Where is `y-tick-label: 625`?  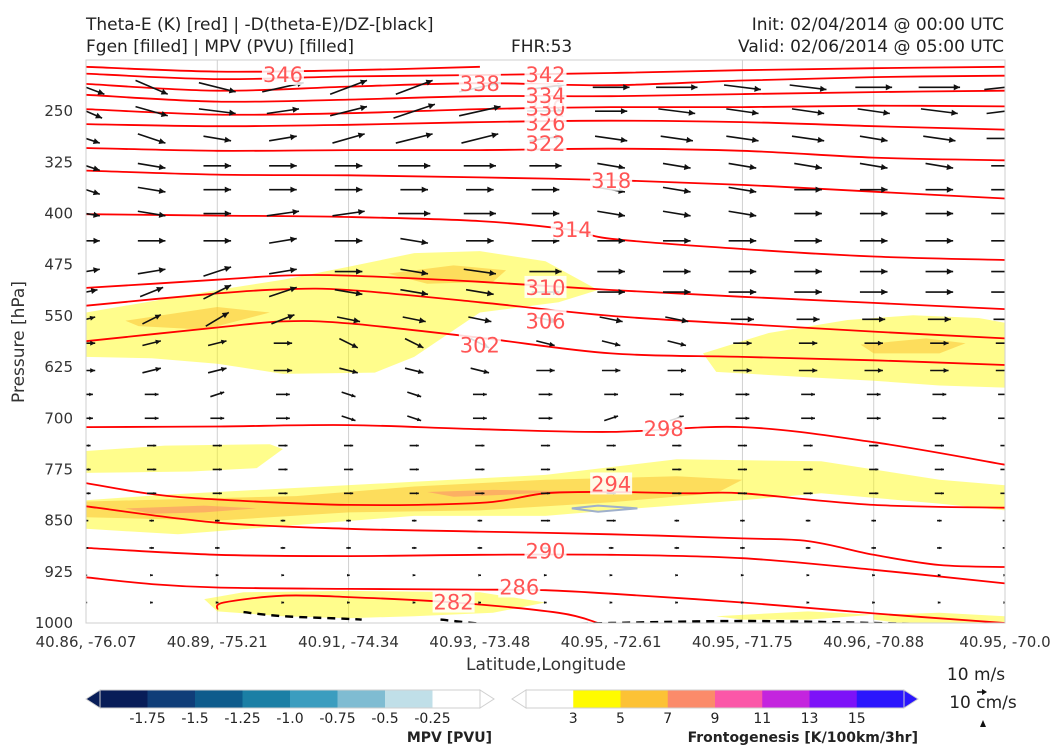 y-tick-label: 625 is located at coordinates (58, 367).